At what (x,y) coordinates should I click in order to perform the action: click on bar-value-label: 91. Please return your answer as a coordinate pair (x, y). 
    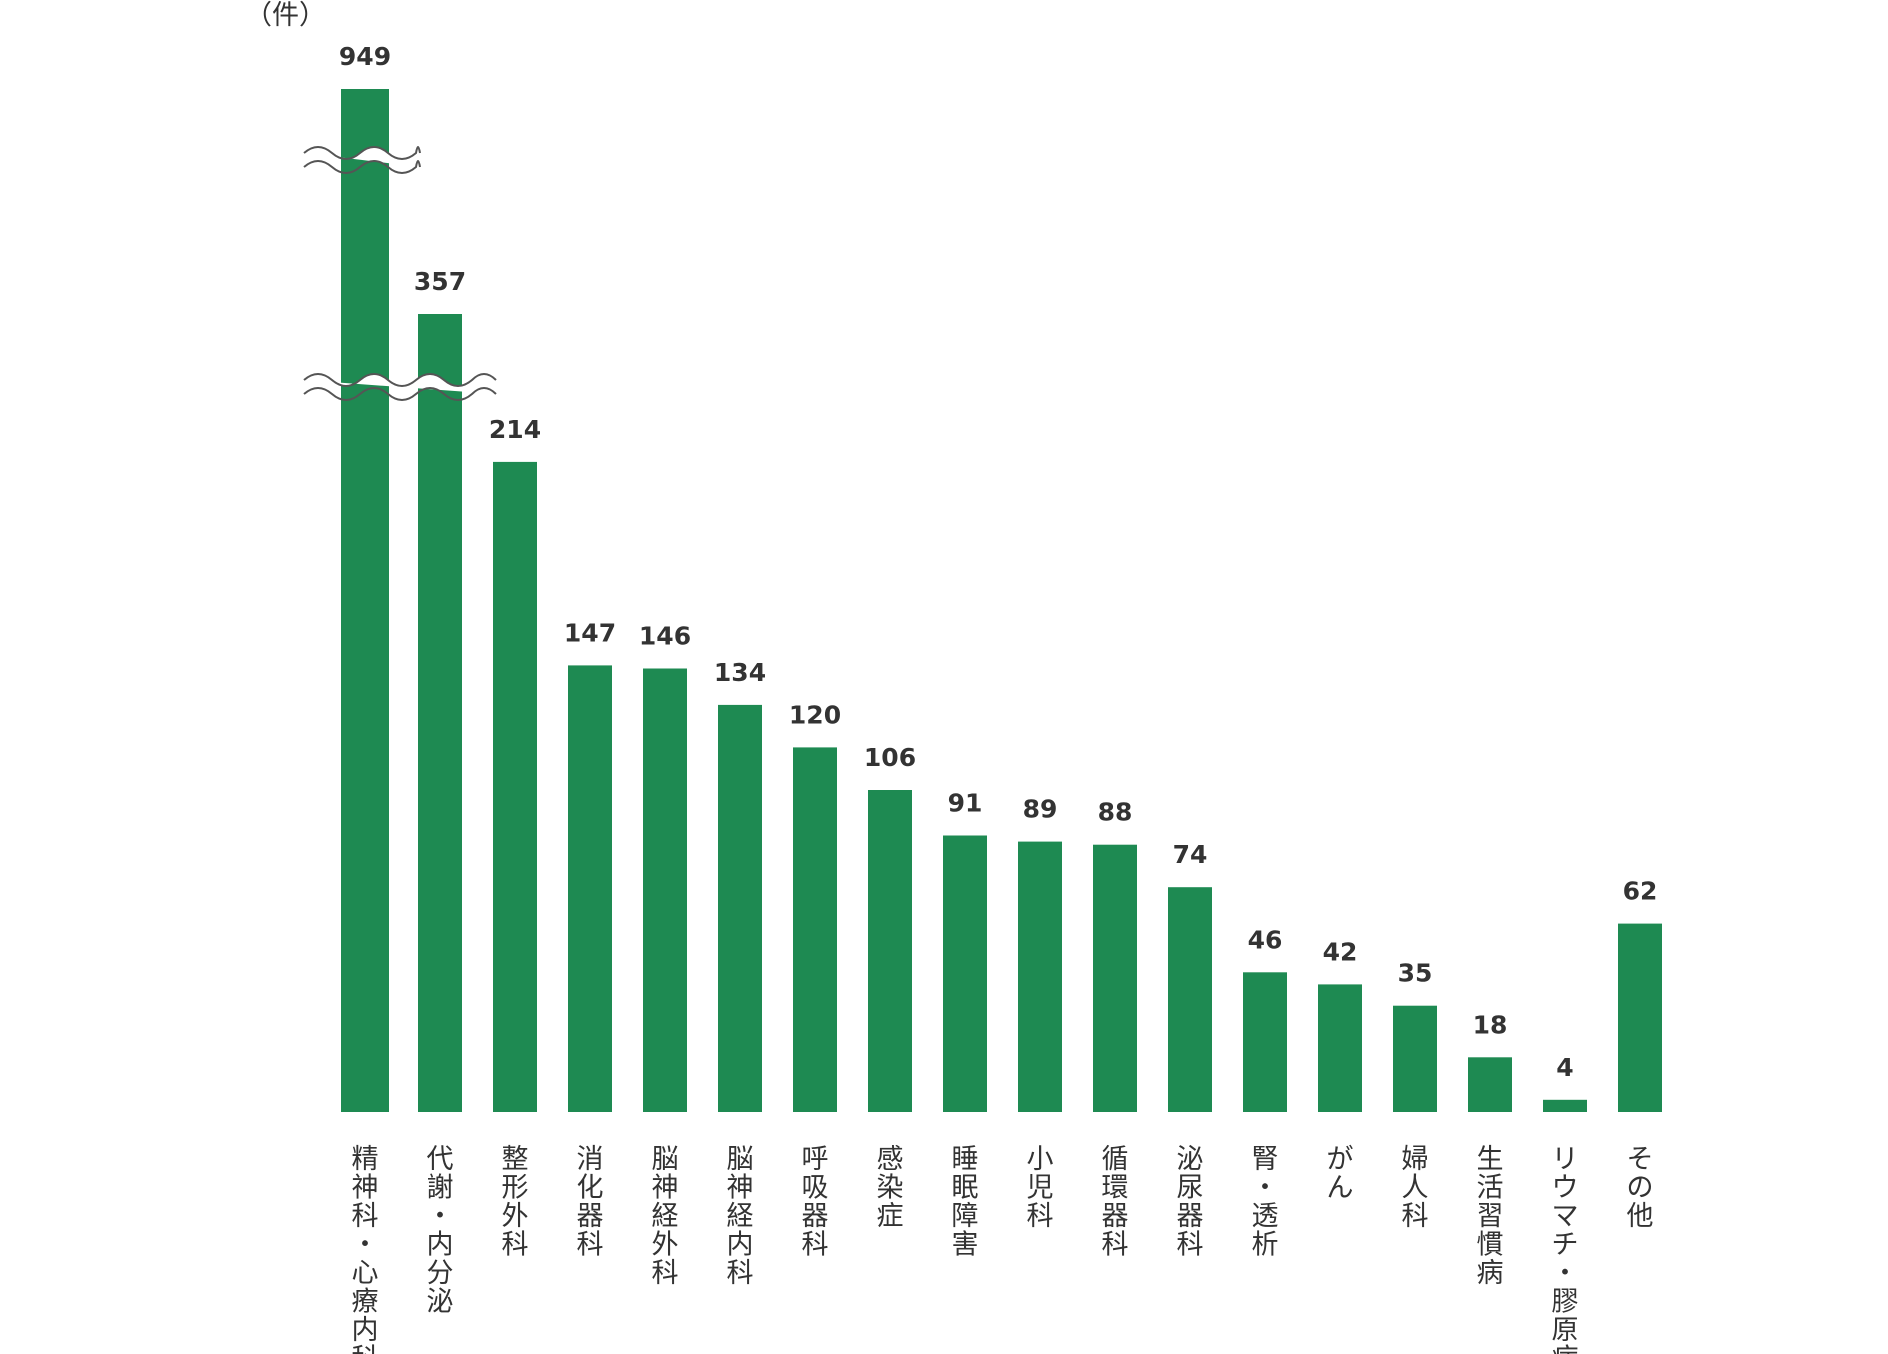
    Looking at the image, I should click on (965, 803).